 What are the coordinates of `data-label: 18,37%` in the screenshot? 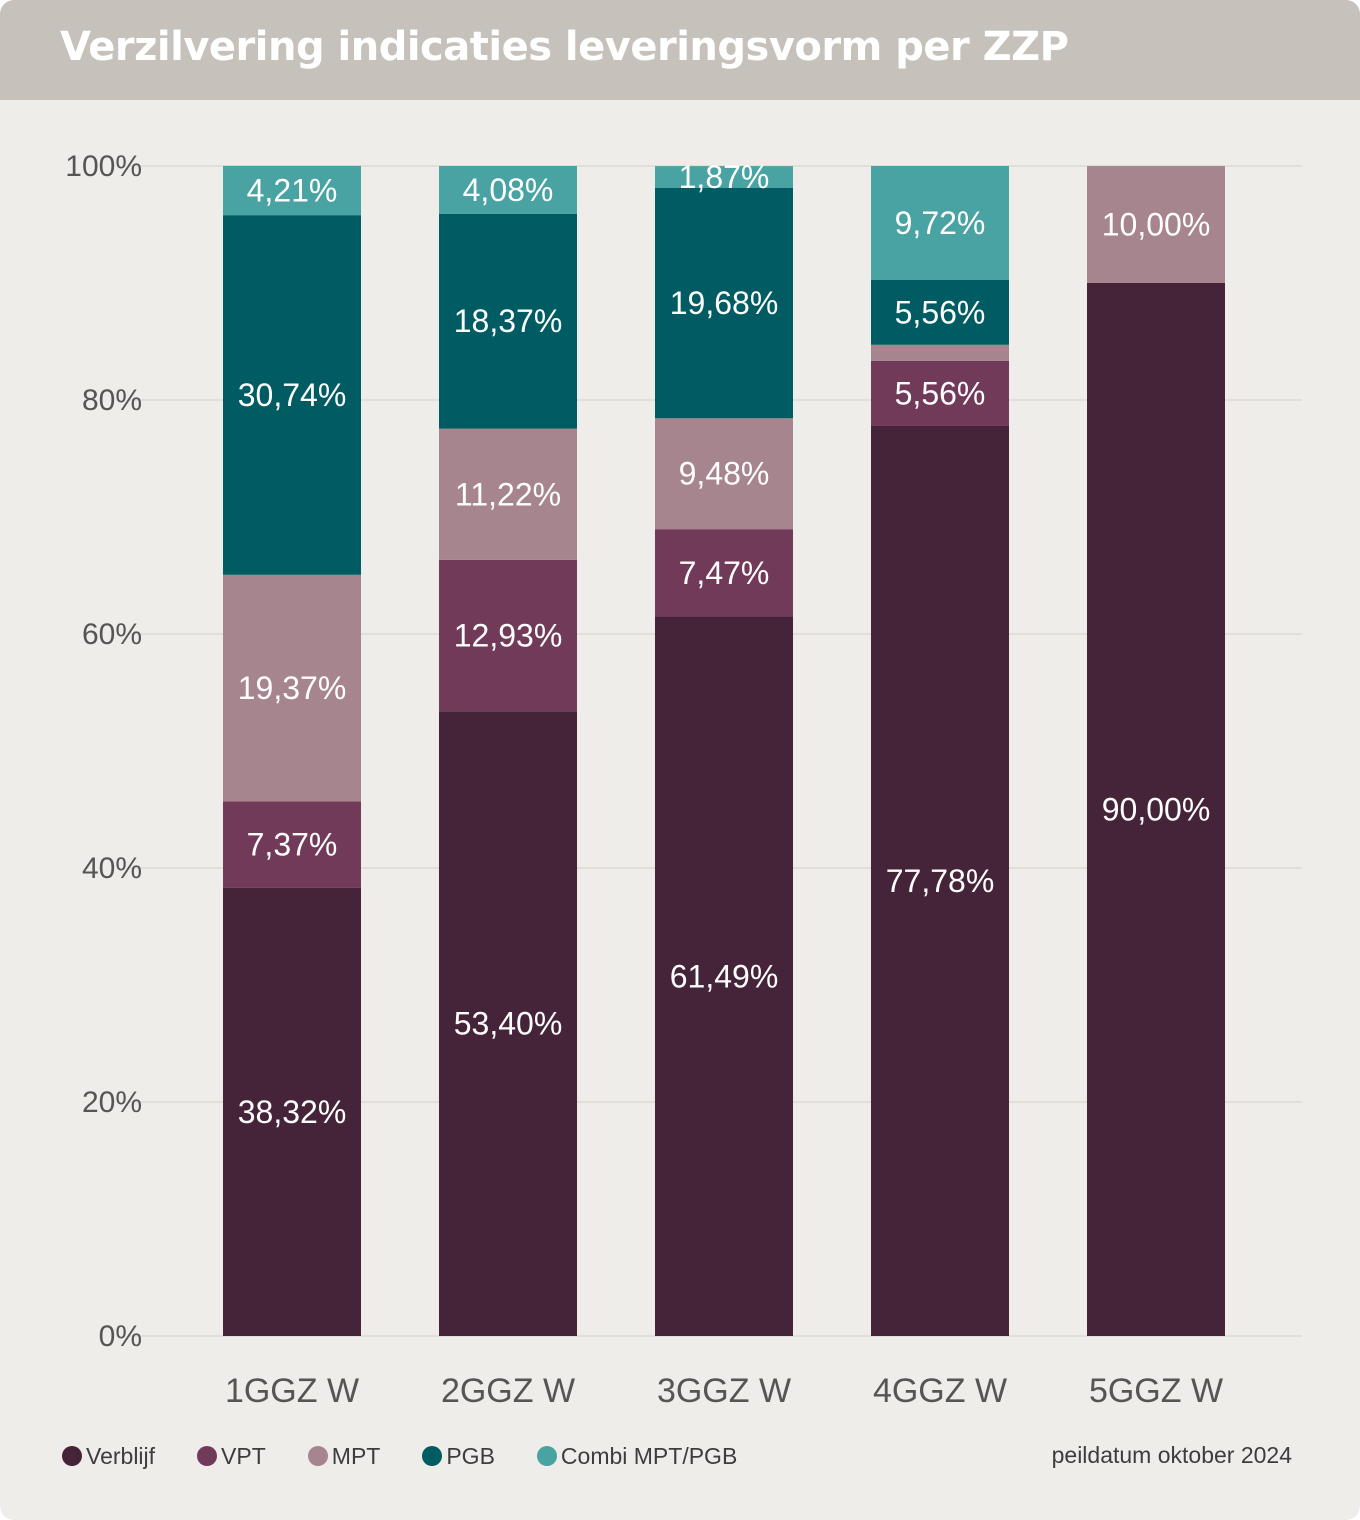 It's located at (508, 321).